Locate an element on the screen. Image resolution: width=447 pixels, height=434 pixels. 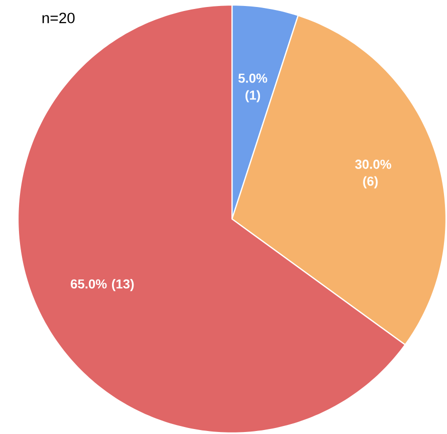
data-label: 65.0% (13) is located at coordinates (102, 285).